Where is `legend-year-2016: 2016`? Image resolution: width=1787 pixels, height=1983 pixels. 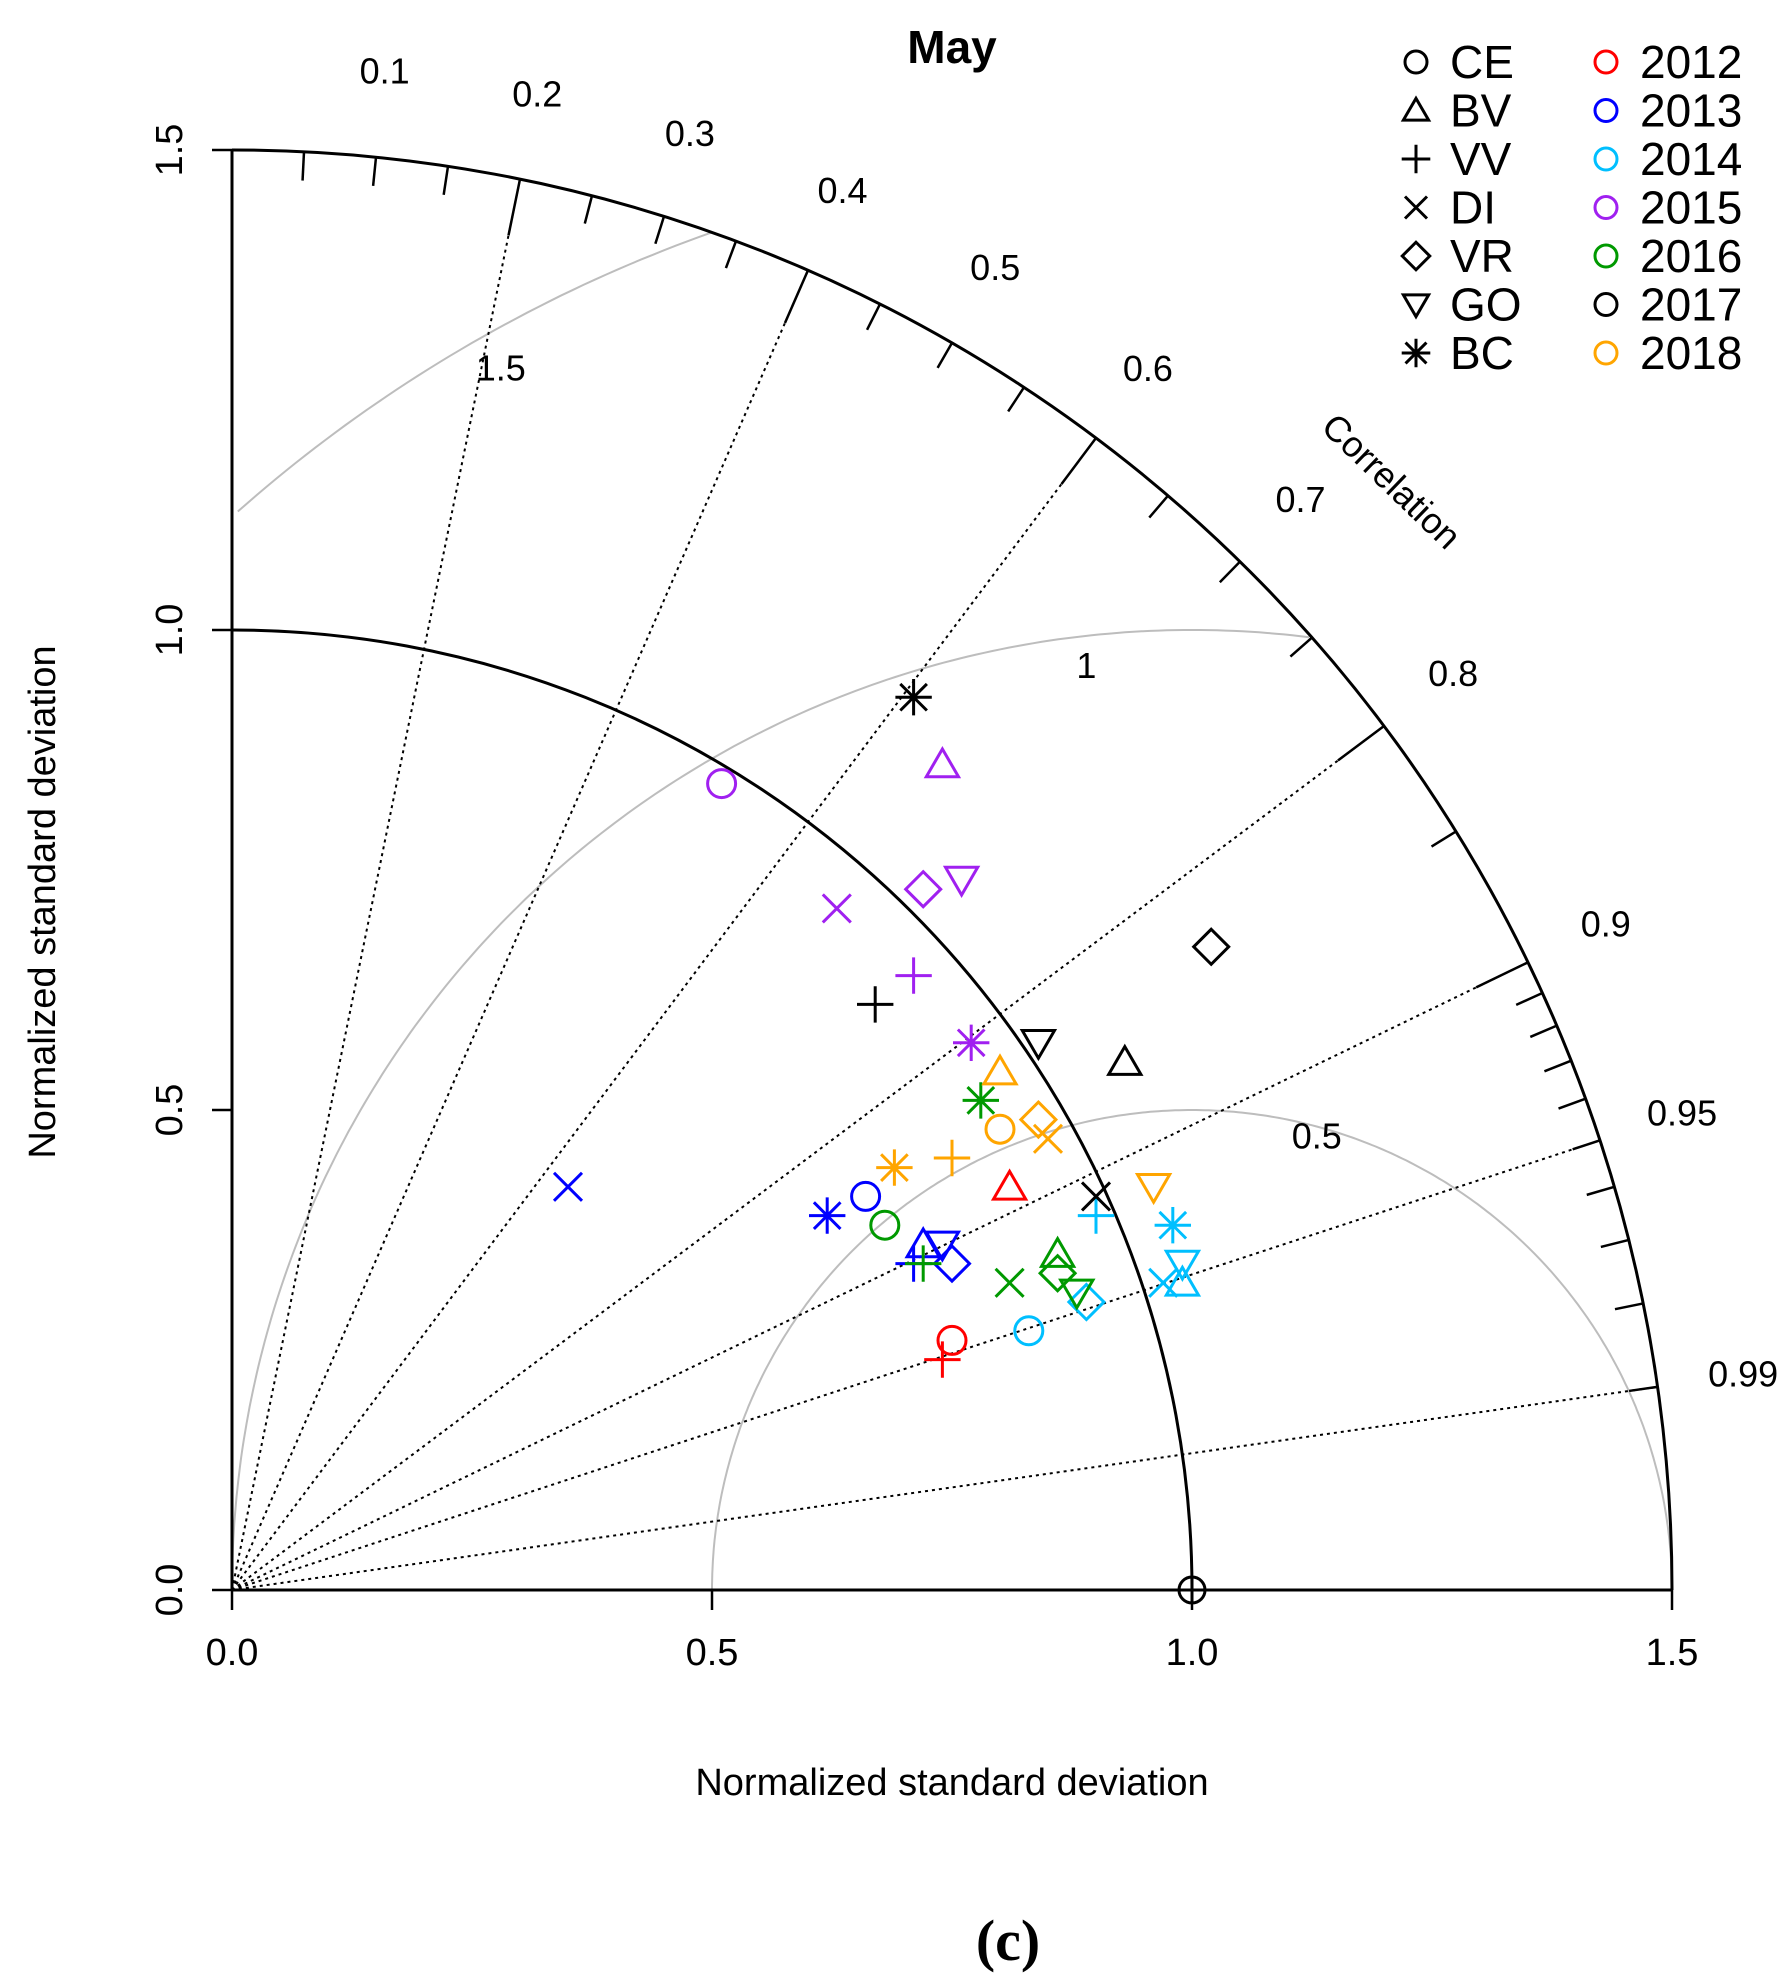 legend-year-2016: 2016 is located at coordinates (1667, 256).